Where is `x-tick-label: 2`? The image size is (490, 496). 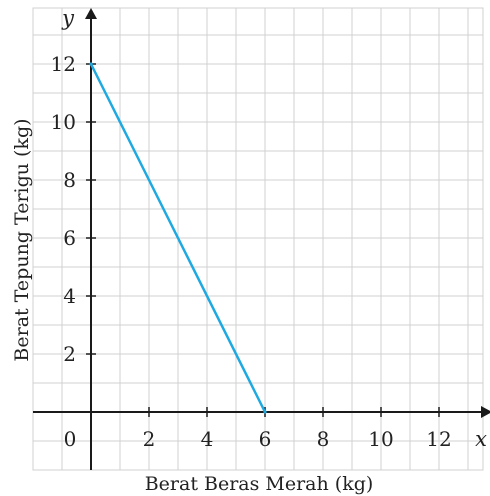 x-tick-label: 2 is located at coordinates (149, 439).